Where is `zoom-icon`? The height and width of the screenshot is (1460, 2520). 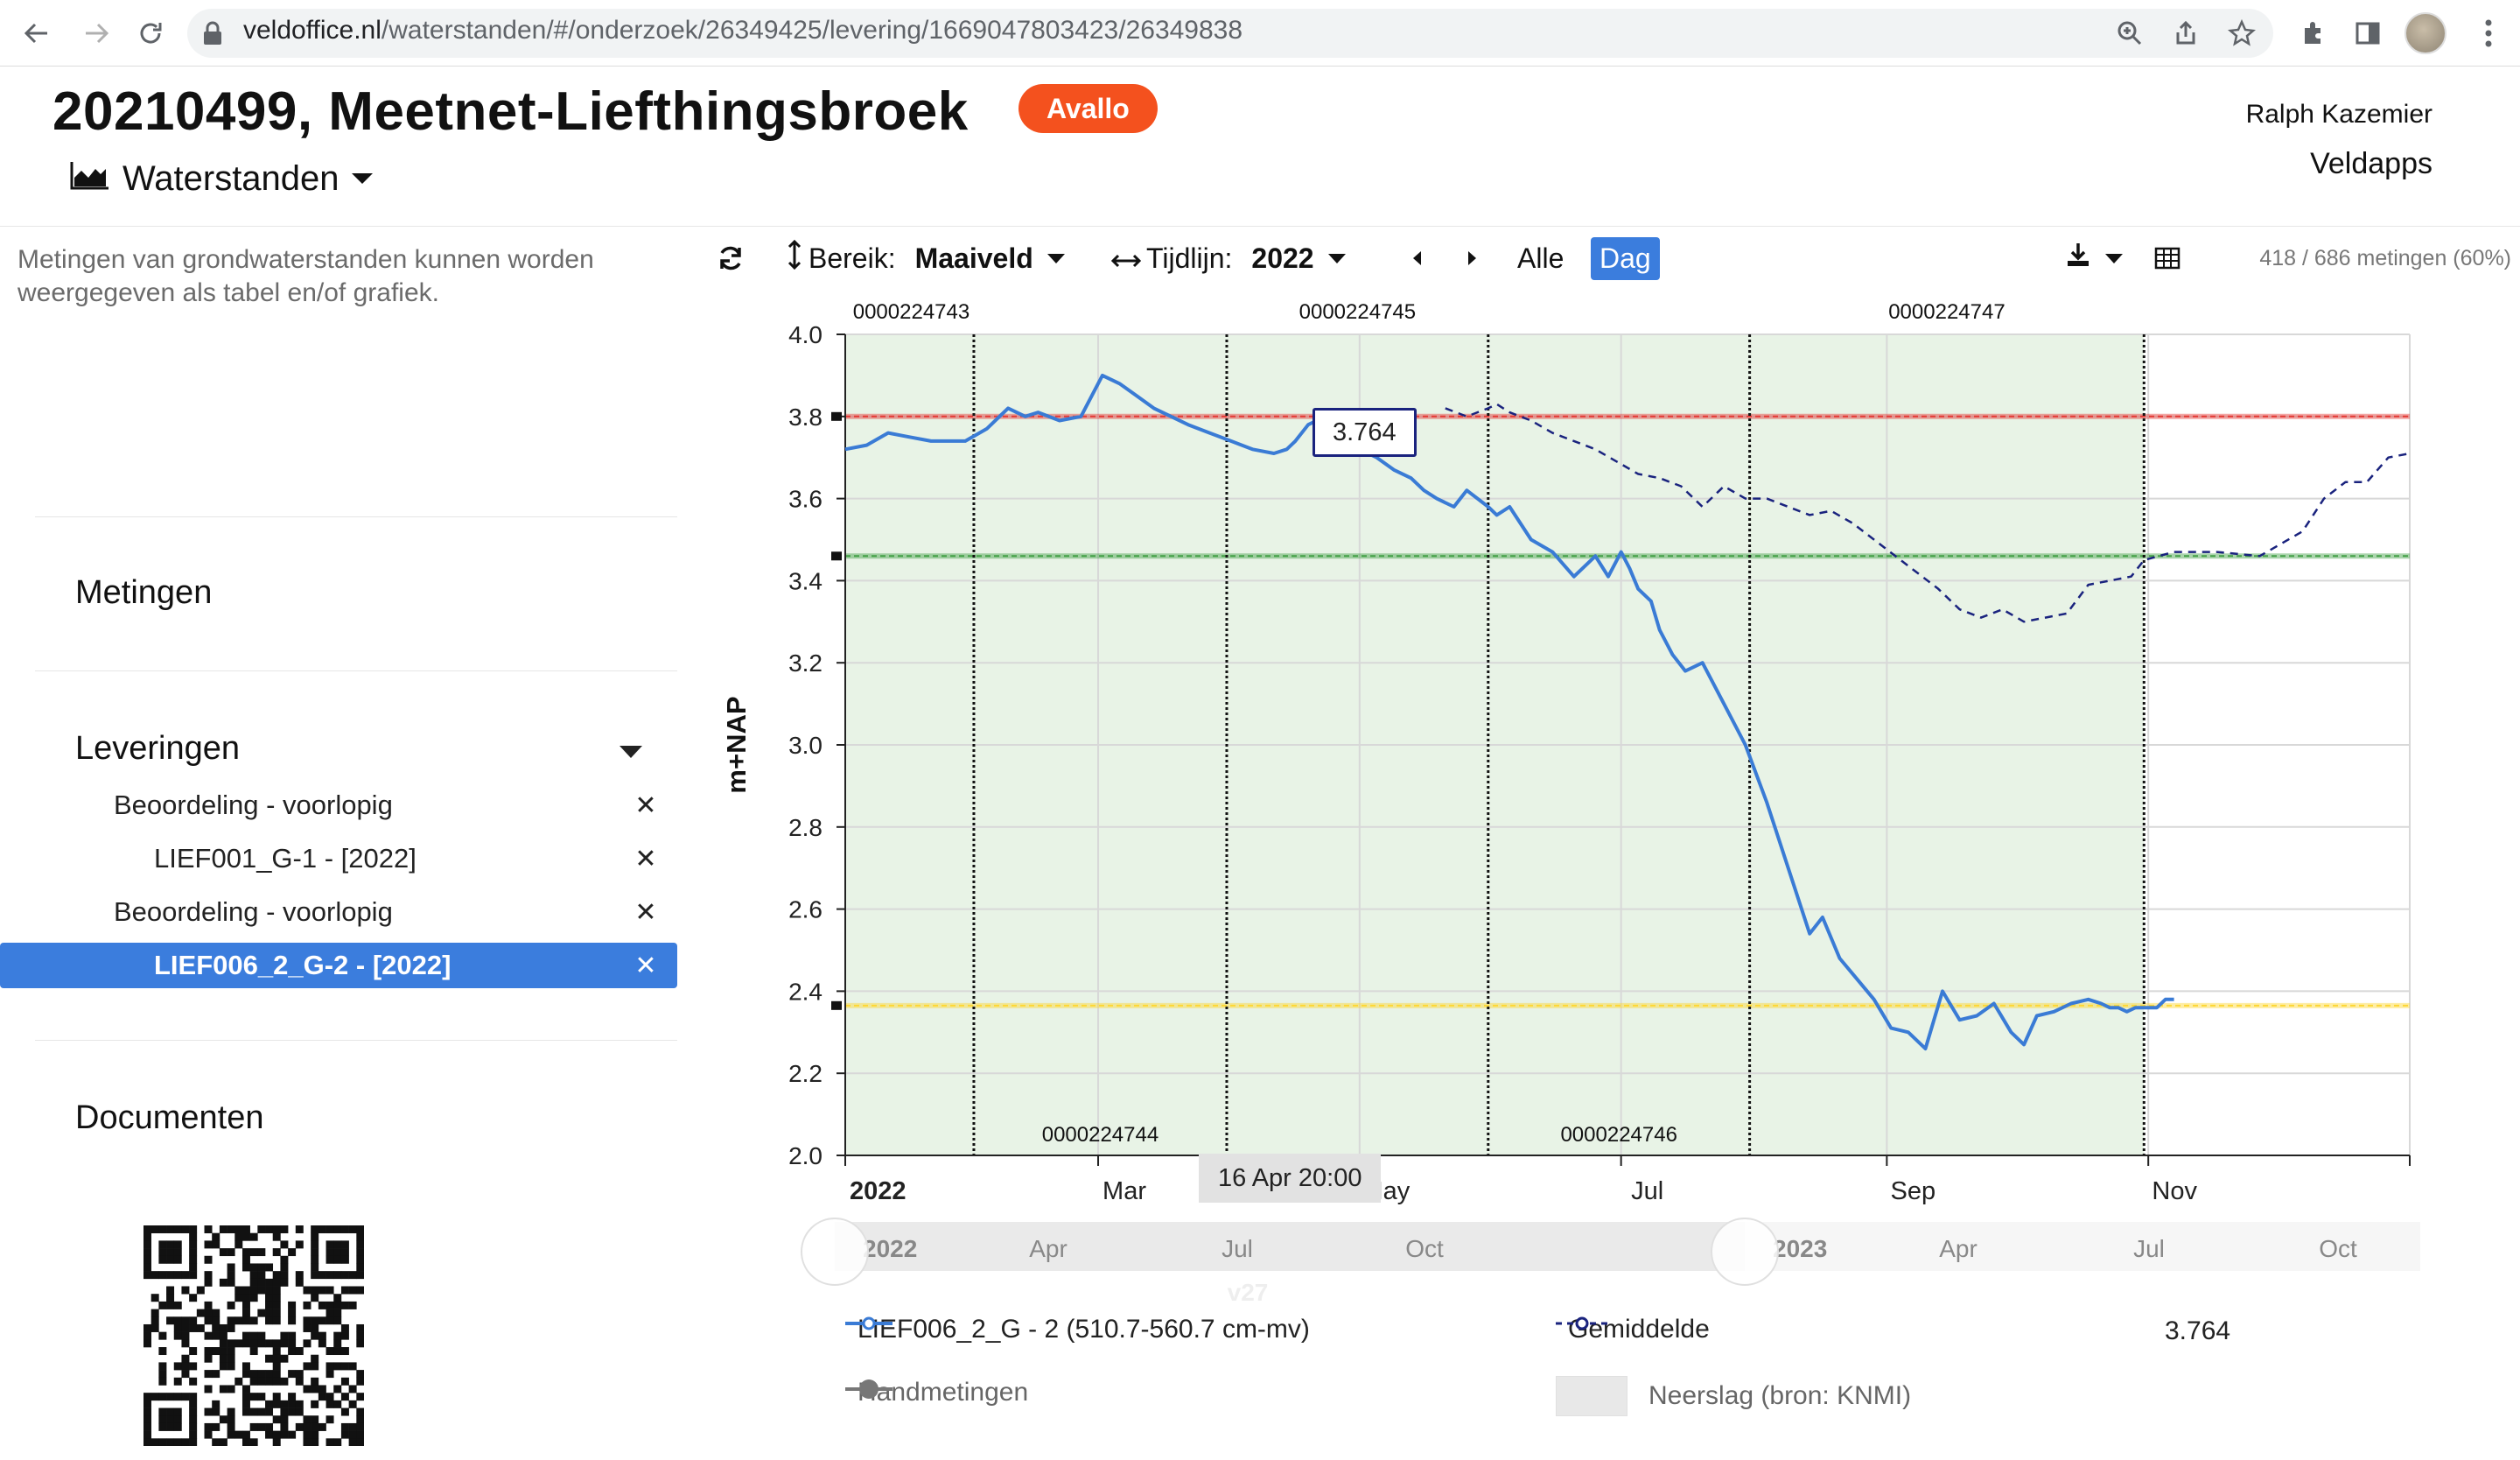 zoom-icon is located at coordinates (2129, 34).